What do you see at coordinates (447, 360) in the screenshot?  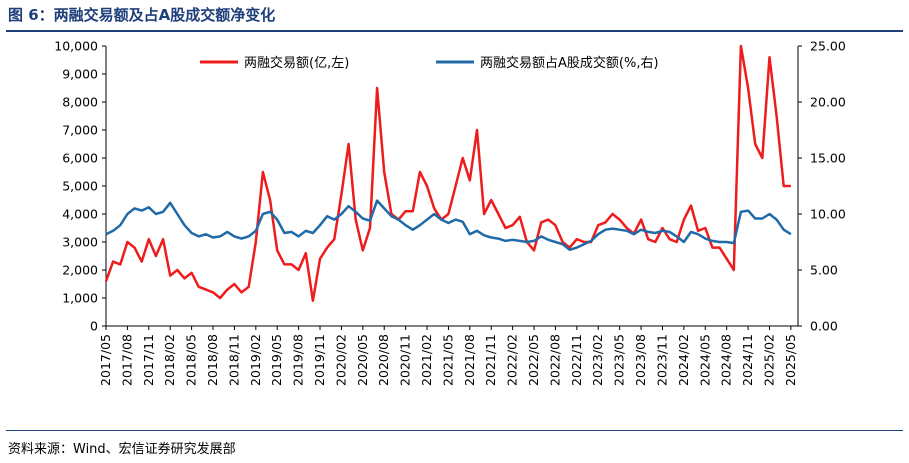 I see `x-tick-label: 2021/05` at bounding box center [447, 360].